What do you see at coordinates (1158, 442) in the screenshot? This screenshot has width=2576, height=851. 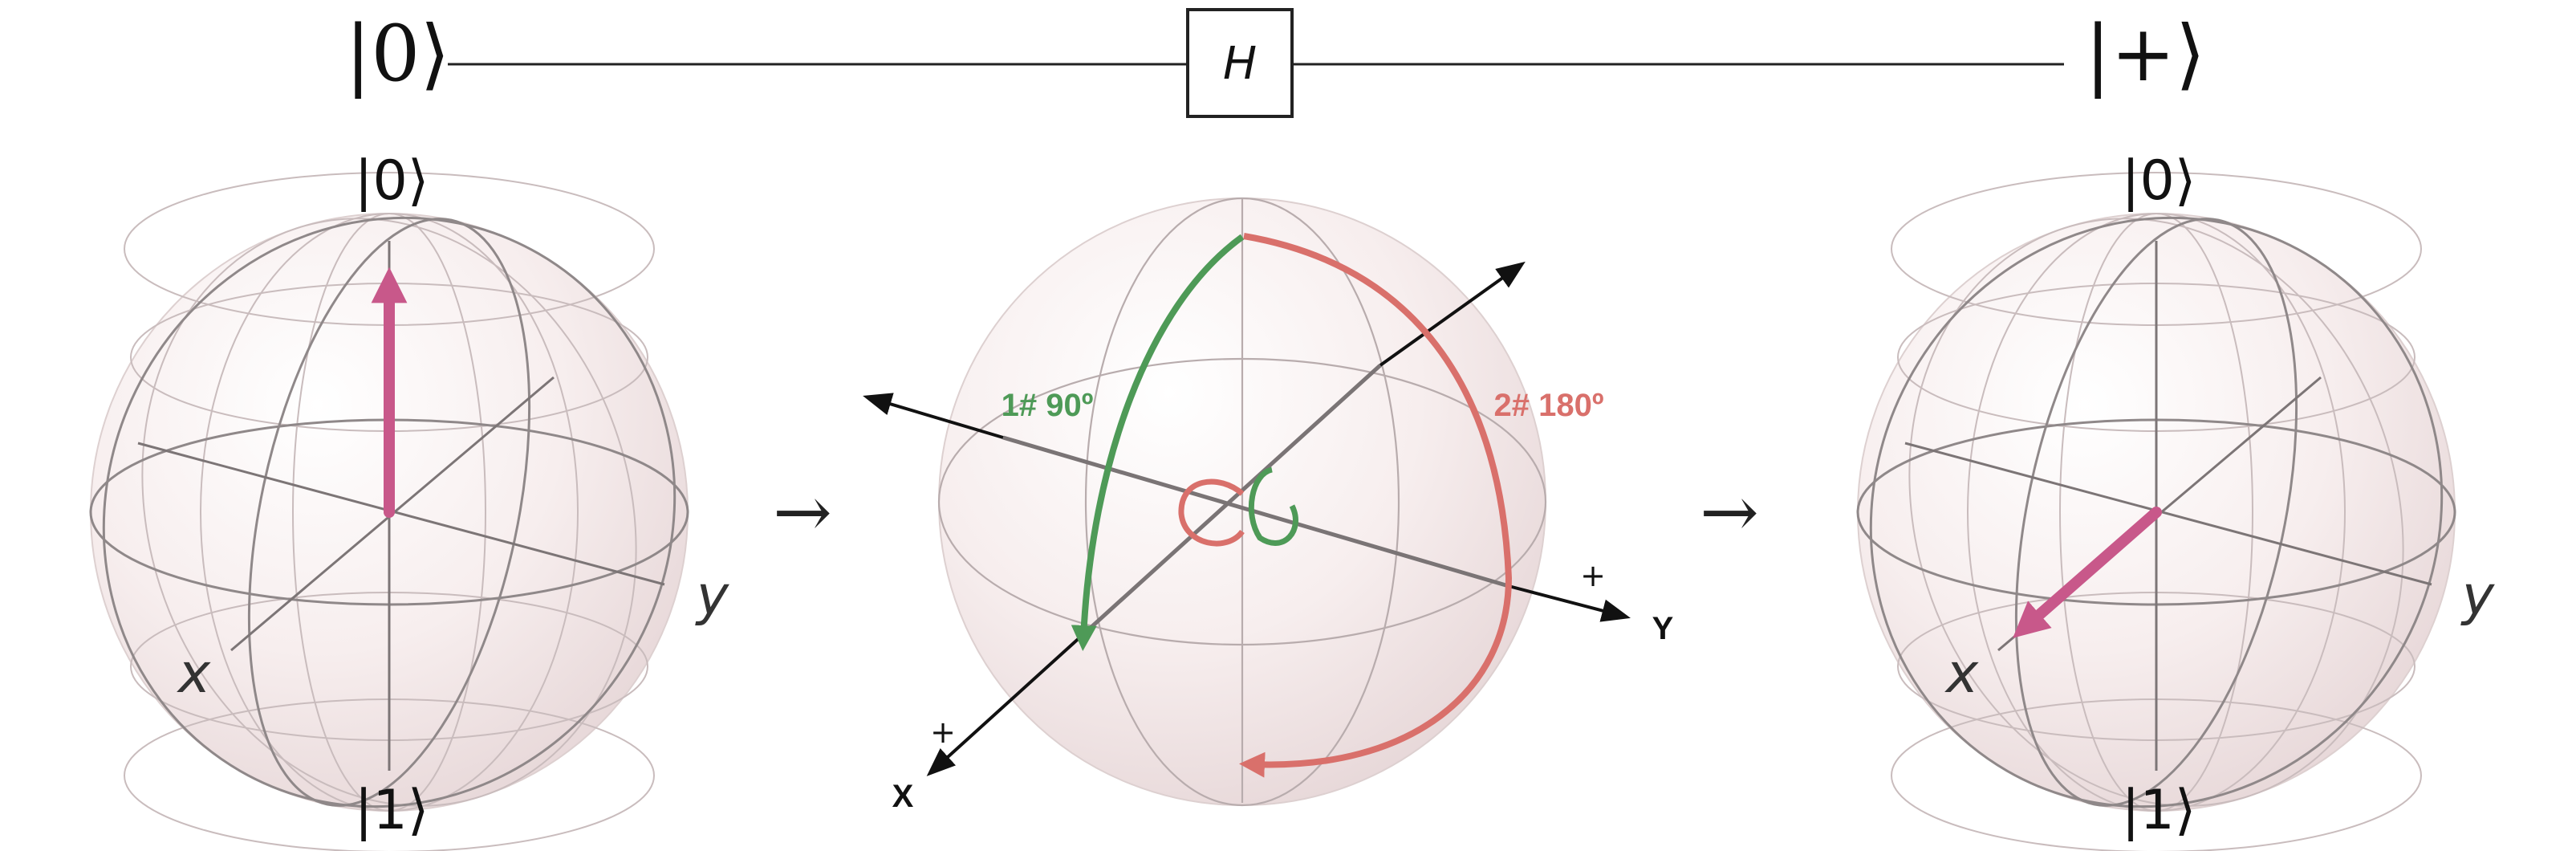 I see `green-rotation-arc` at bounding box center [1158, 442].